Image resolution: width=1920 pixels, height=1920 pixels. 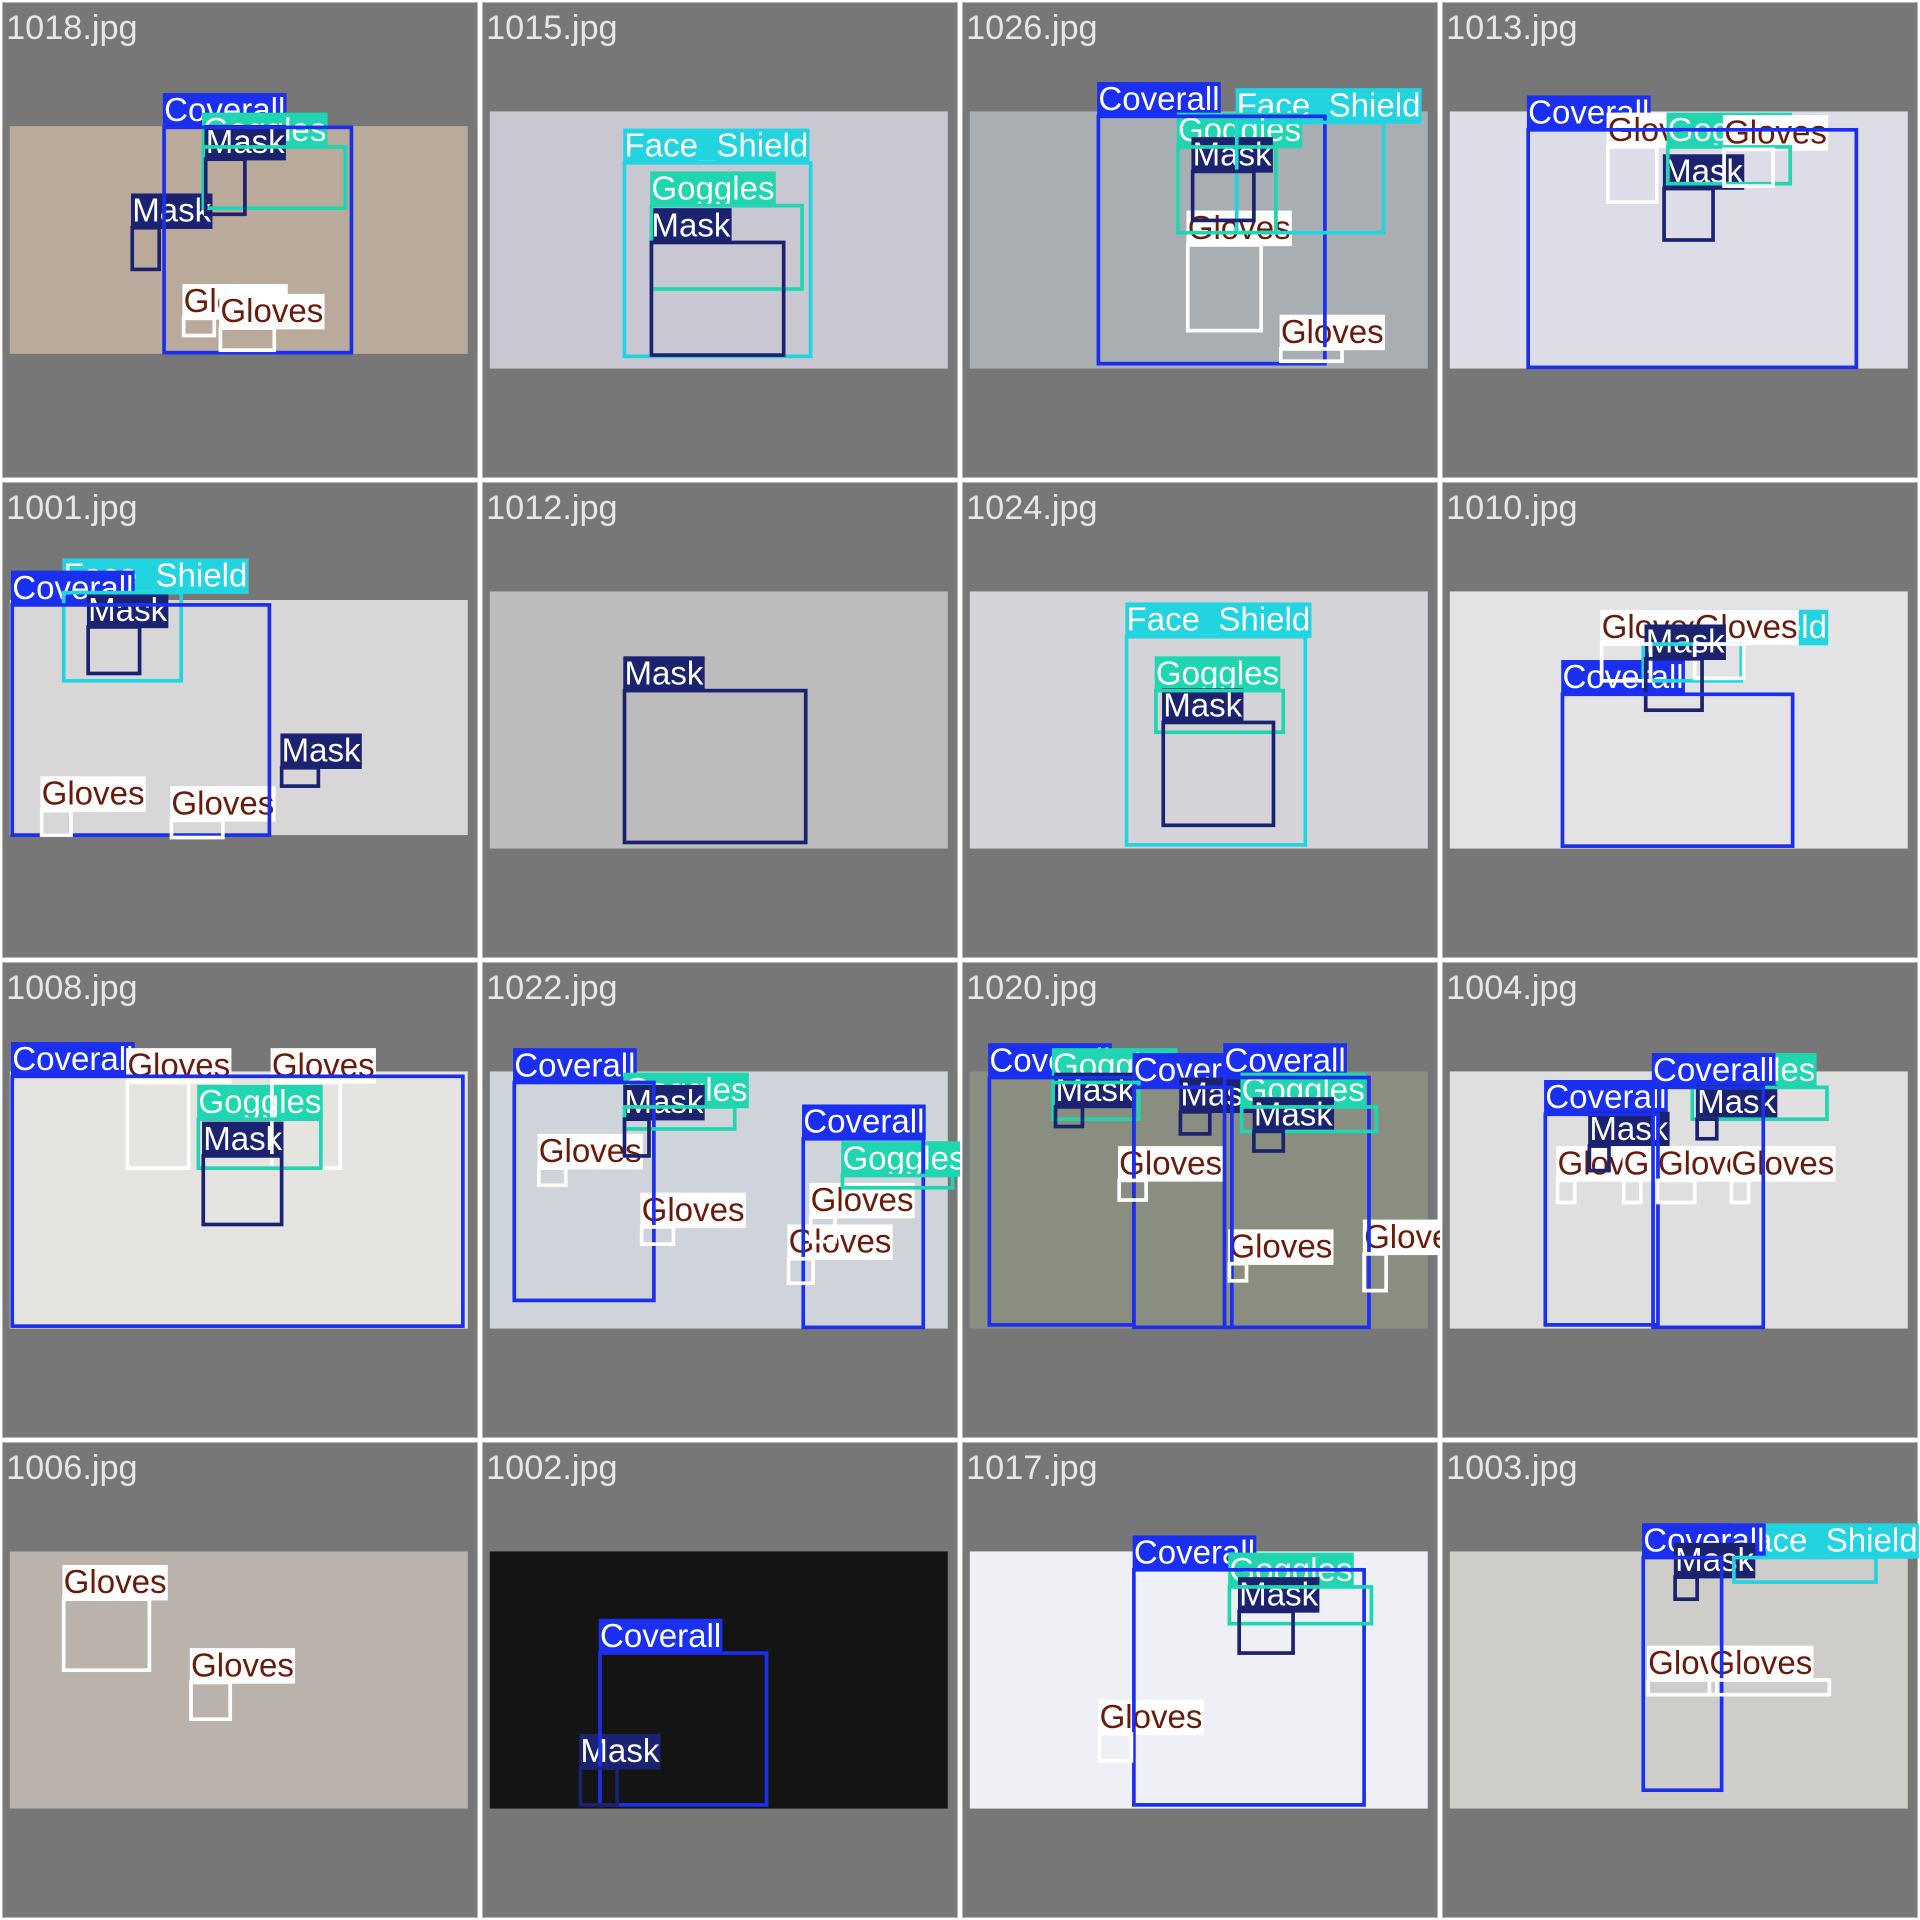 What do you see at coordinates (1511, 988) in the screenshot?
I see `file-name: 1004.jpg` at bounding box center [1511, 988].